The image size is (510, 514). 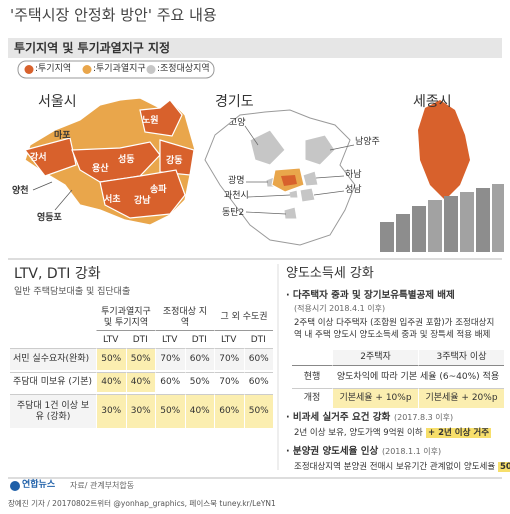 What do you see at coordinates (125, 318) in the screenshot?
I see `column-header: 투기과열지구 및 투기지역` at bounding box center [125, 318].